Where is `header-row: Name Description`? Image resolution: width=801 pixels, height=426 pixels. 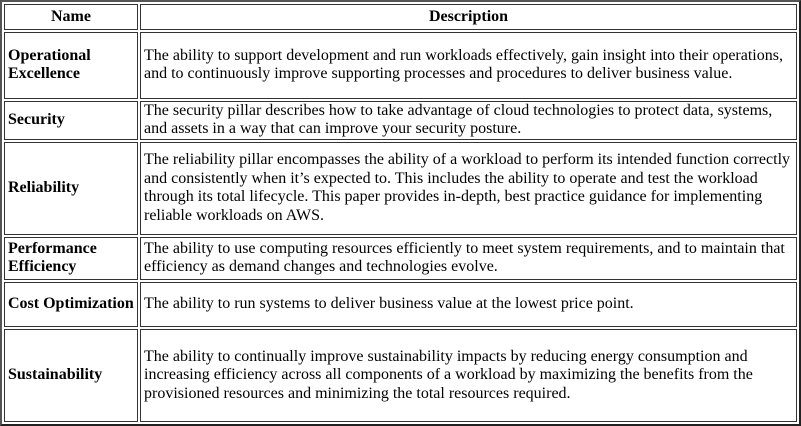
header-row: Name Description is located at coordinates (400, 17).